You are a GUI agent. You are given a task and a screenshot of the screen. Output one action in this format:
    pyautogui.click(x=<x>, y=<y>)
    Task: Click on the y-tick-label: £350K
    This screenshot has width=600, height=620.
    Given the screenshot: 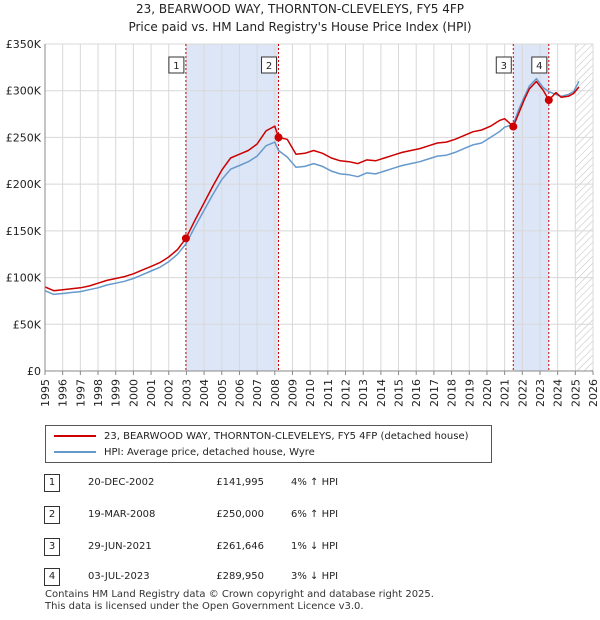 What is the action you would take?
    pyautogui.click(x=24, y=44)
    